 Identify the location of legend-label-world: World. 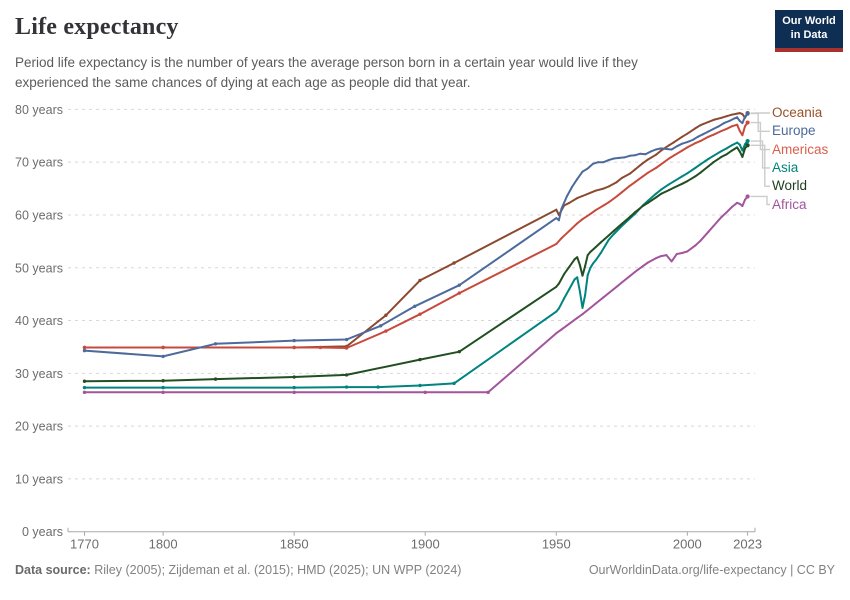
(790, 186).